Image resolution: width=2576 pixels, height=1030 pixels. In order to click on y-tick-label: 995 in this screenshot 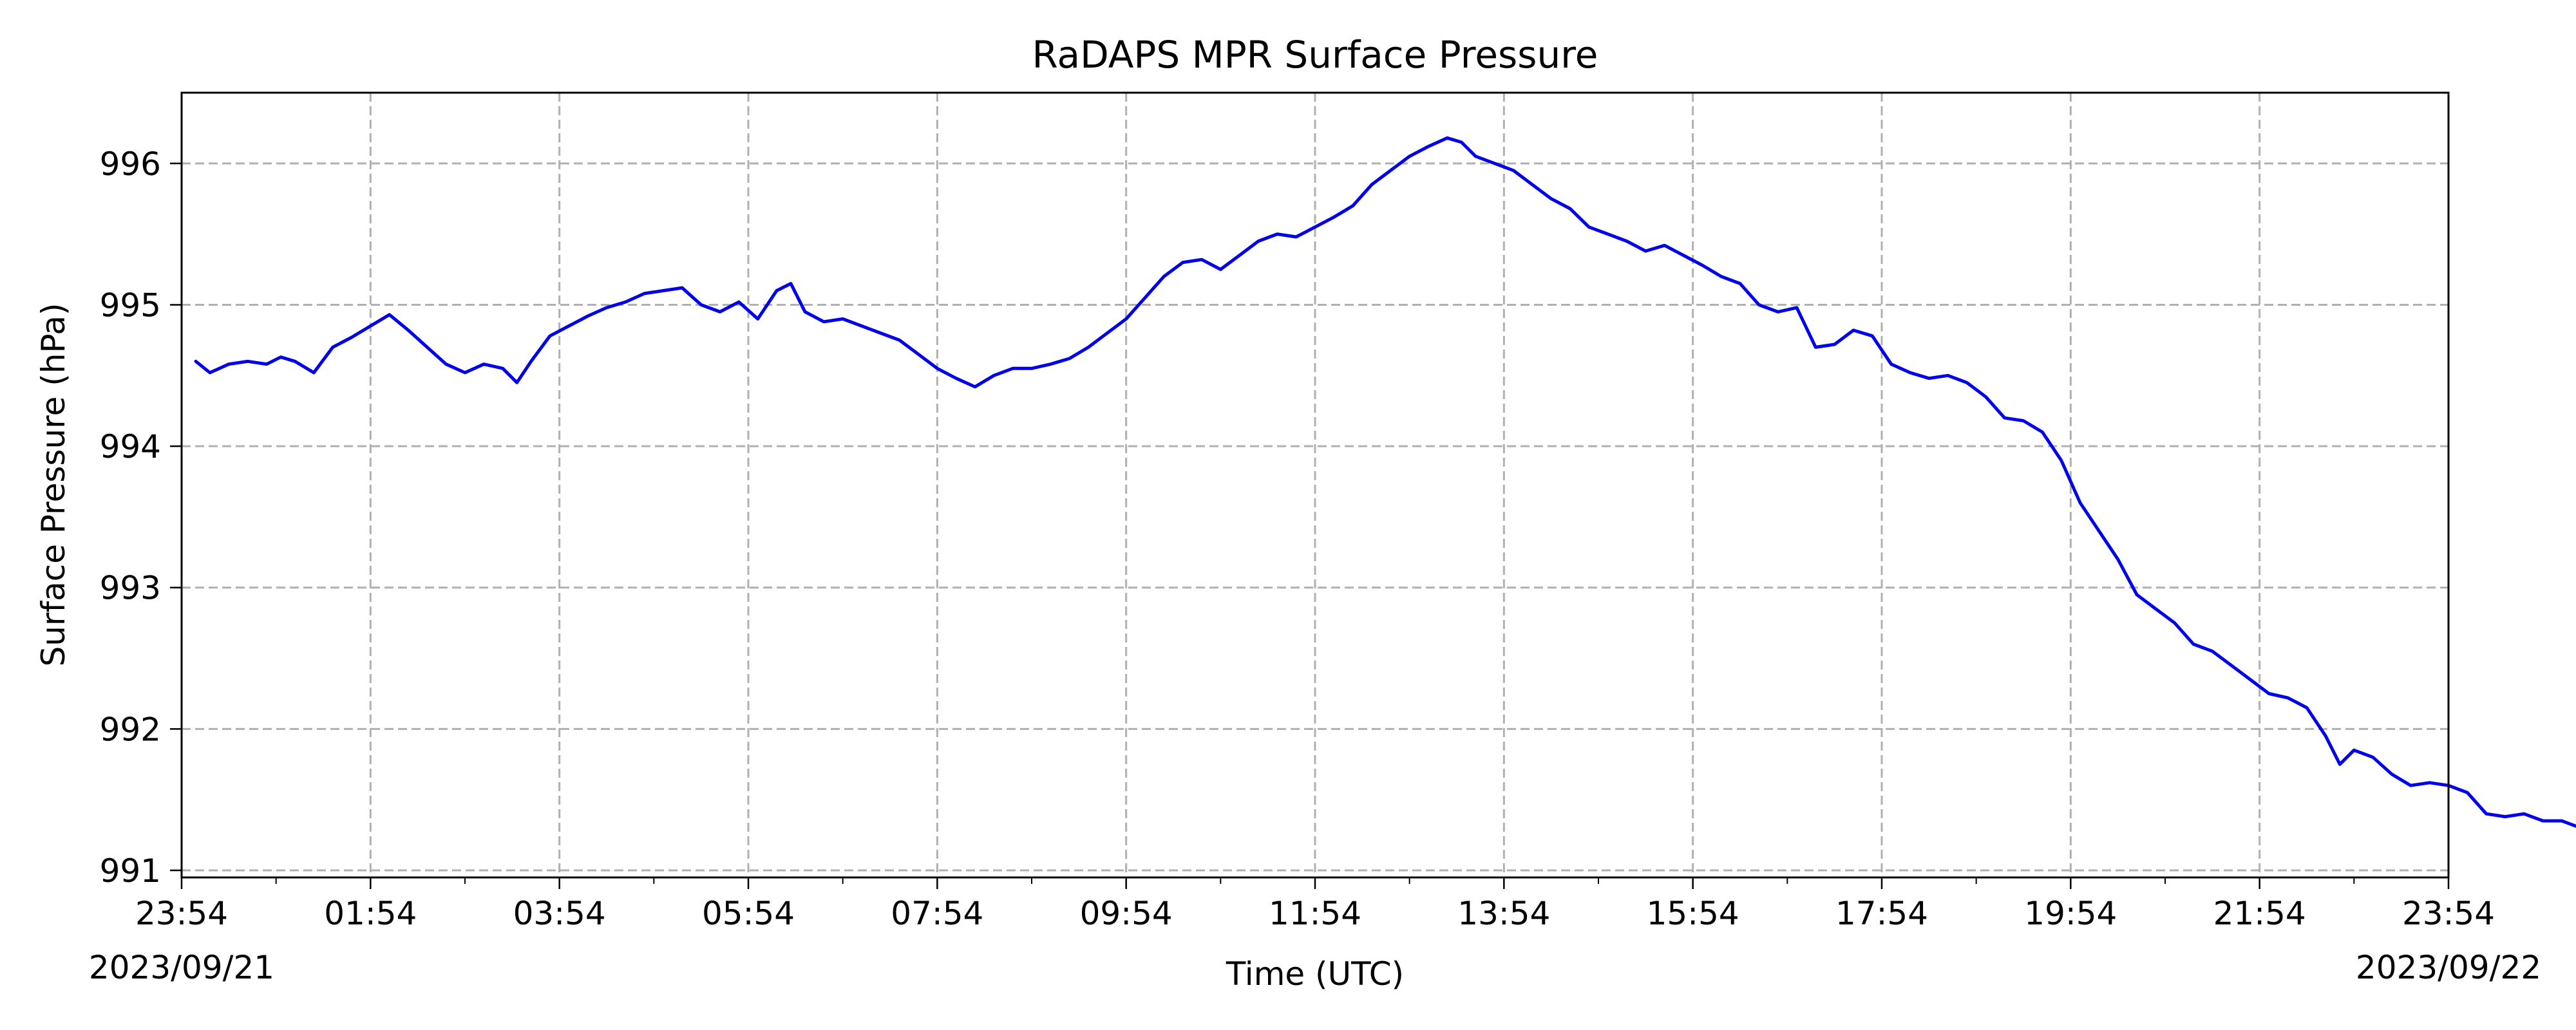, I will do `click(130, 305)`.